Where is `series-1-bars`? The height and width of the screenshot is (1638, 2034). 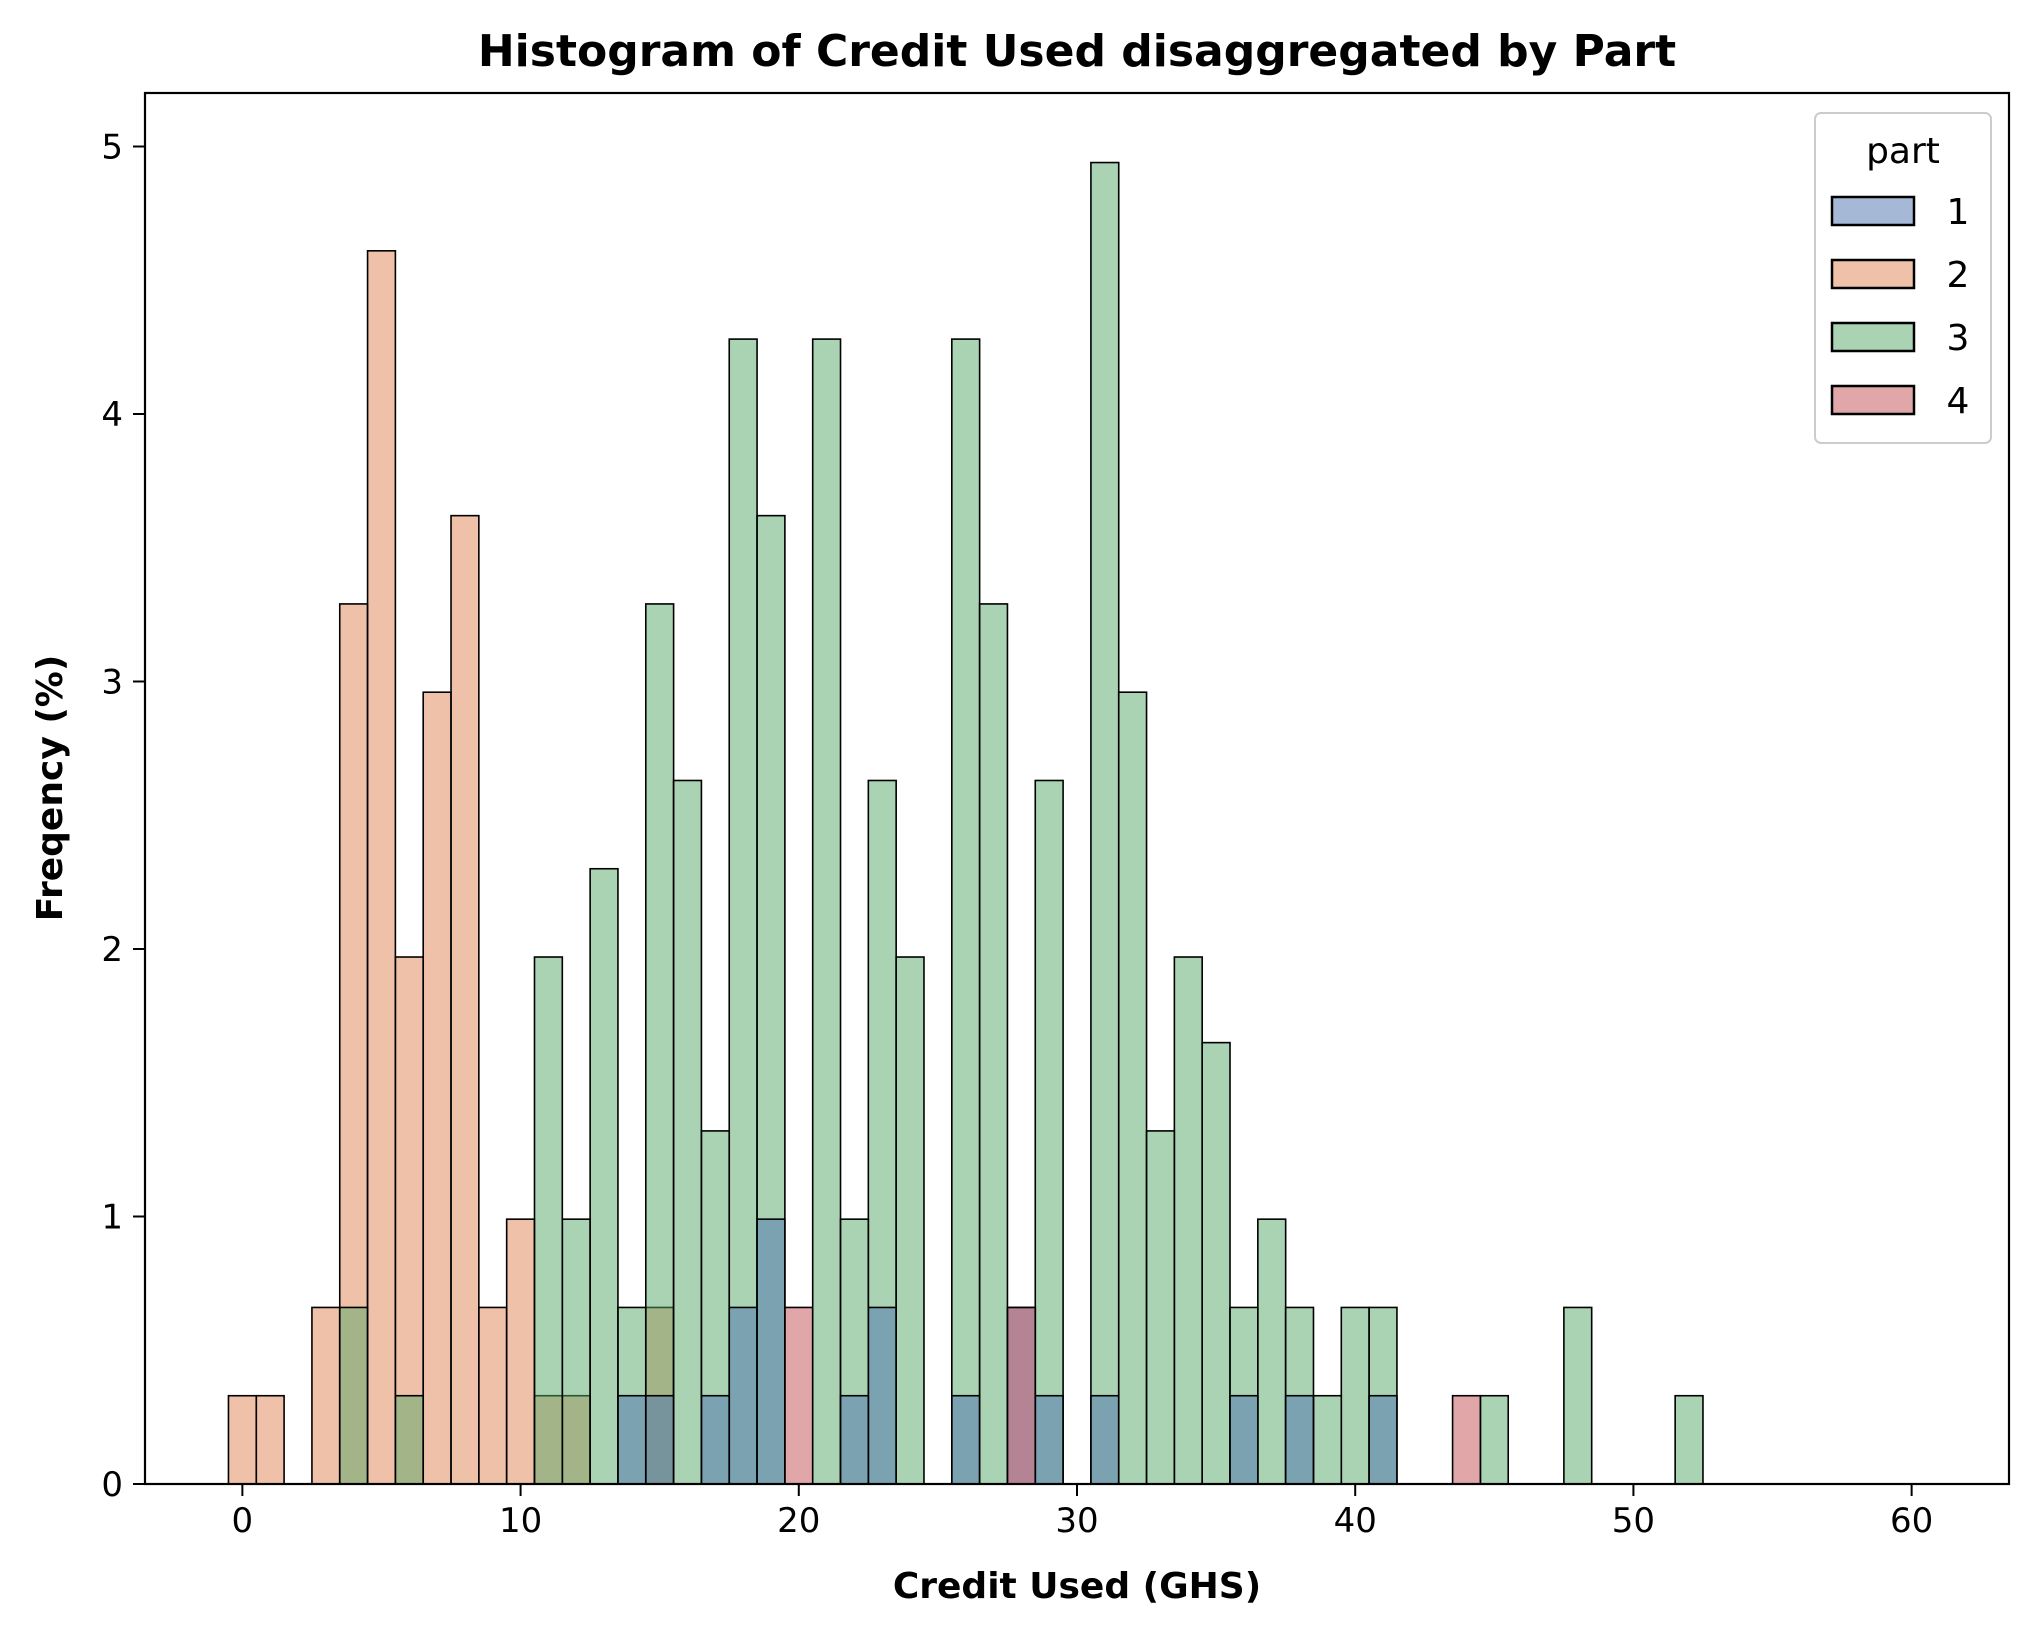 series-1-bars is located at coordinates (1007, 1351).